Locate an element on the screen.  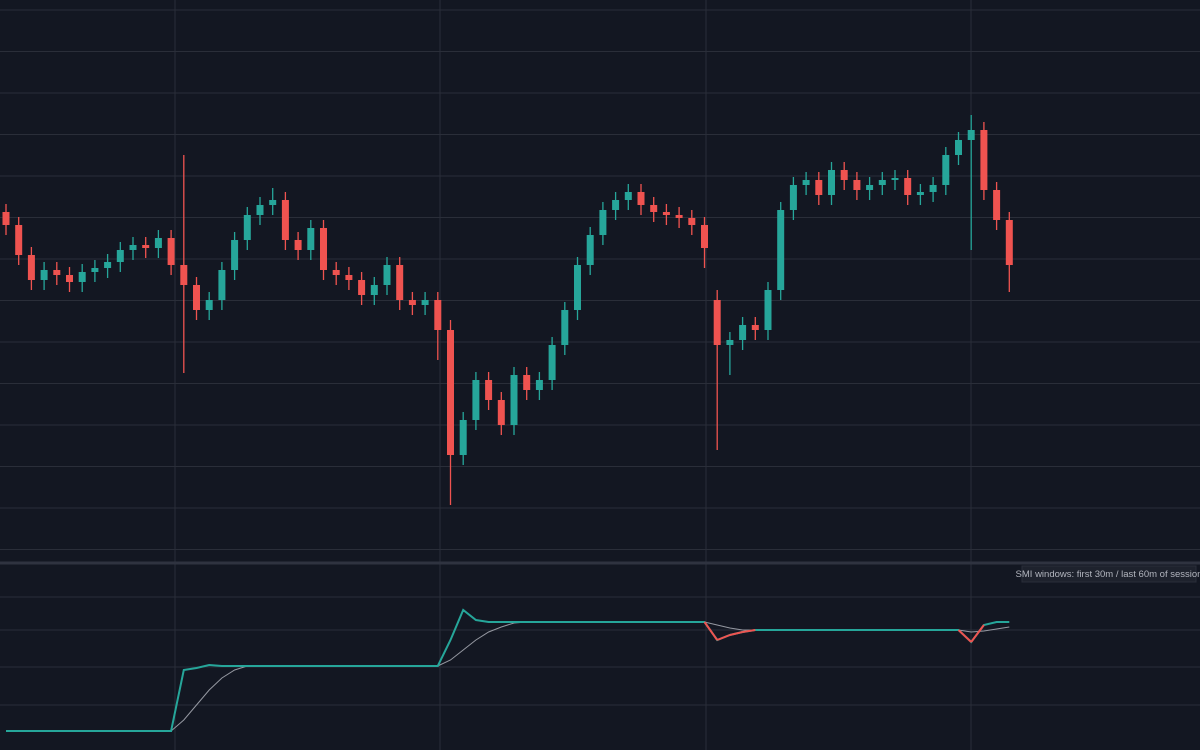
smi-line is located at coordinates (508, 670).